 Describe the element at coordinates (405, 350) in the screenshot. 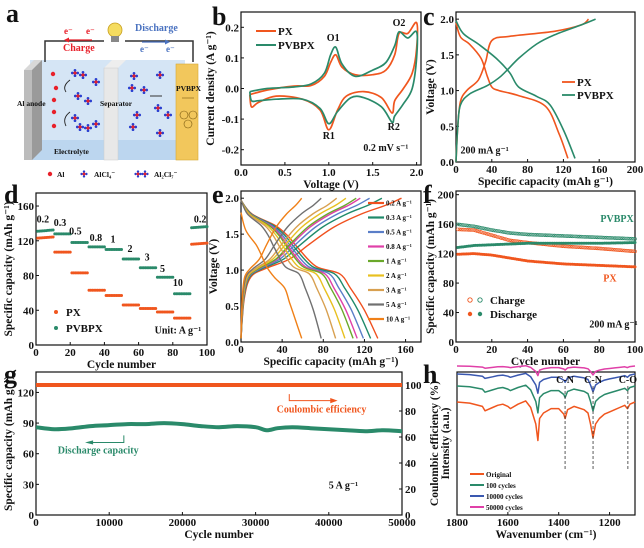

I see `x-tick-label: 160` at that location.